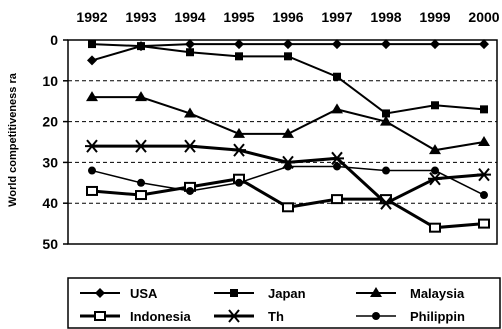  What do you see at coordinates (50, 81) in the screenshot?
I see `y-tick-label: 10` at bounding box center [50, 81].